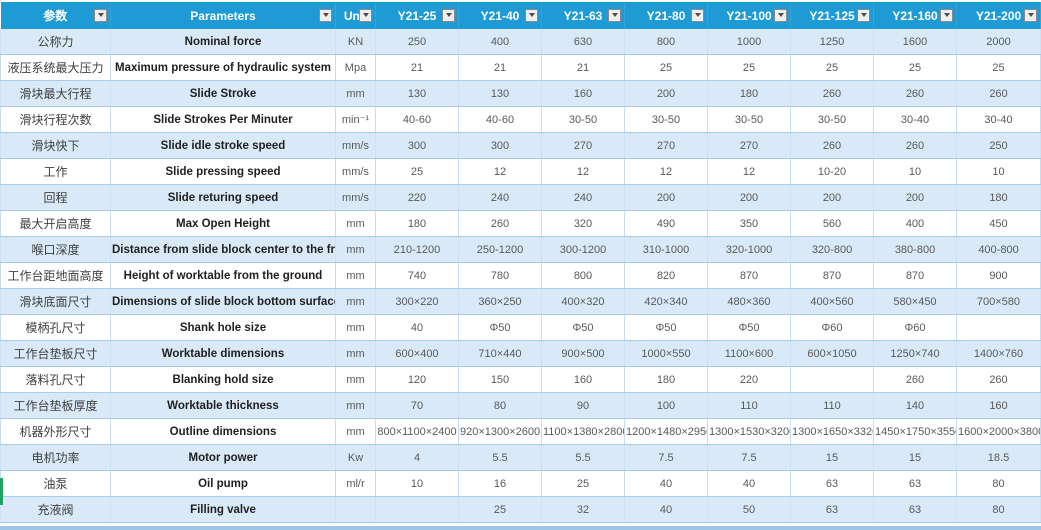 The image size is (1041, 530). What do you see at coordinates (583, 42) in the screenshot?
I see `value-cell: 630` at bounding box center [583, 42].